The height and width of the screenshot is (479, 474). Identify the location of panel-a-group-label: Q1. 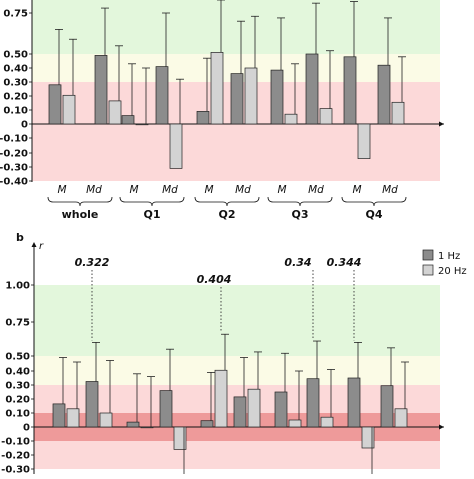
(151, 214).